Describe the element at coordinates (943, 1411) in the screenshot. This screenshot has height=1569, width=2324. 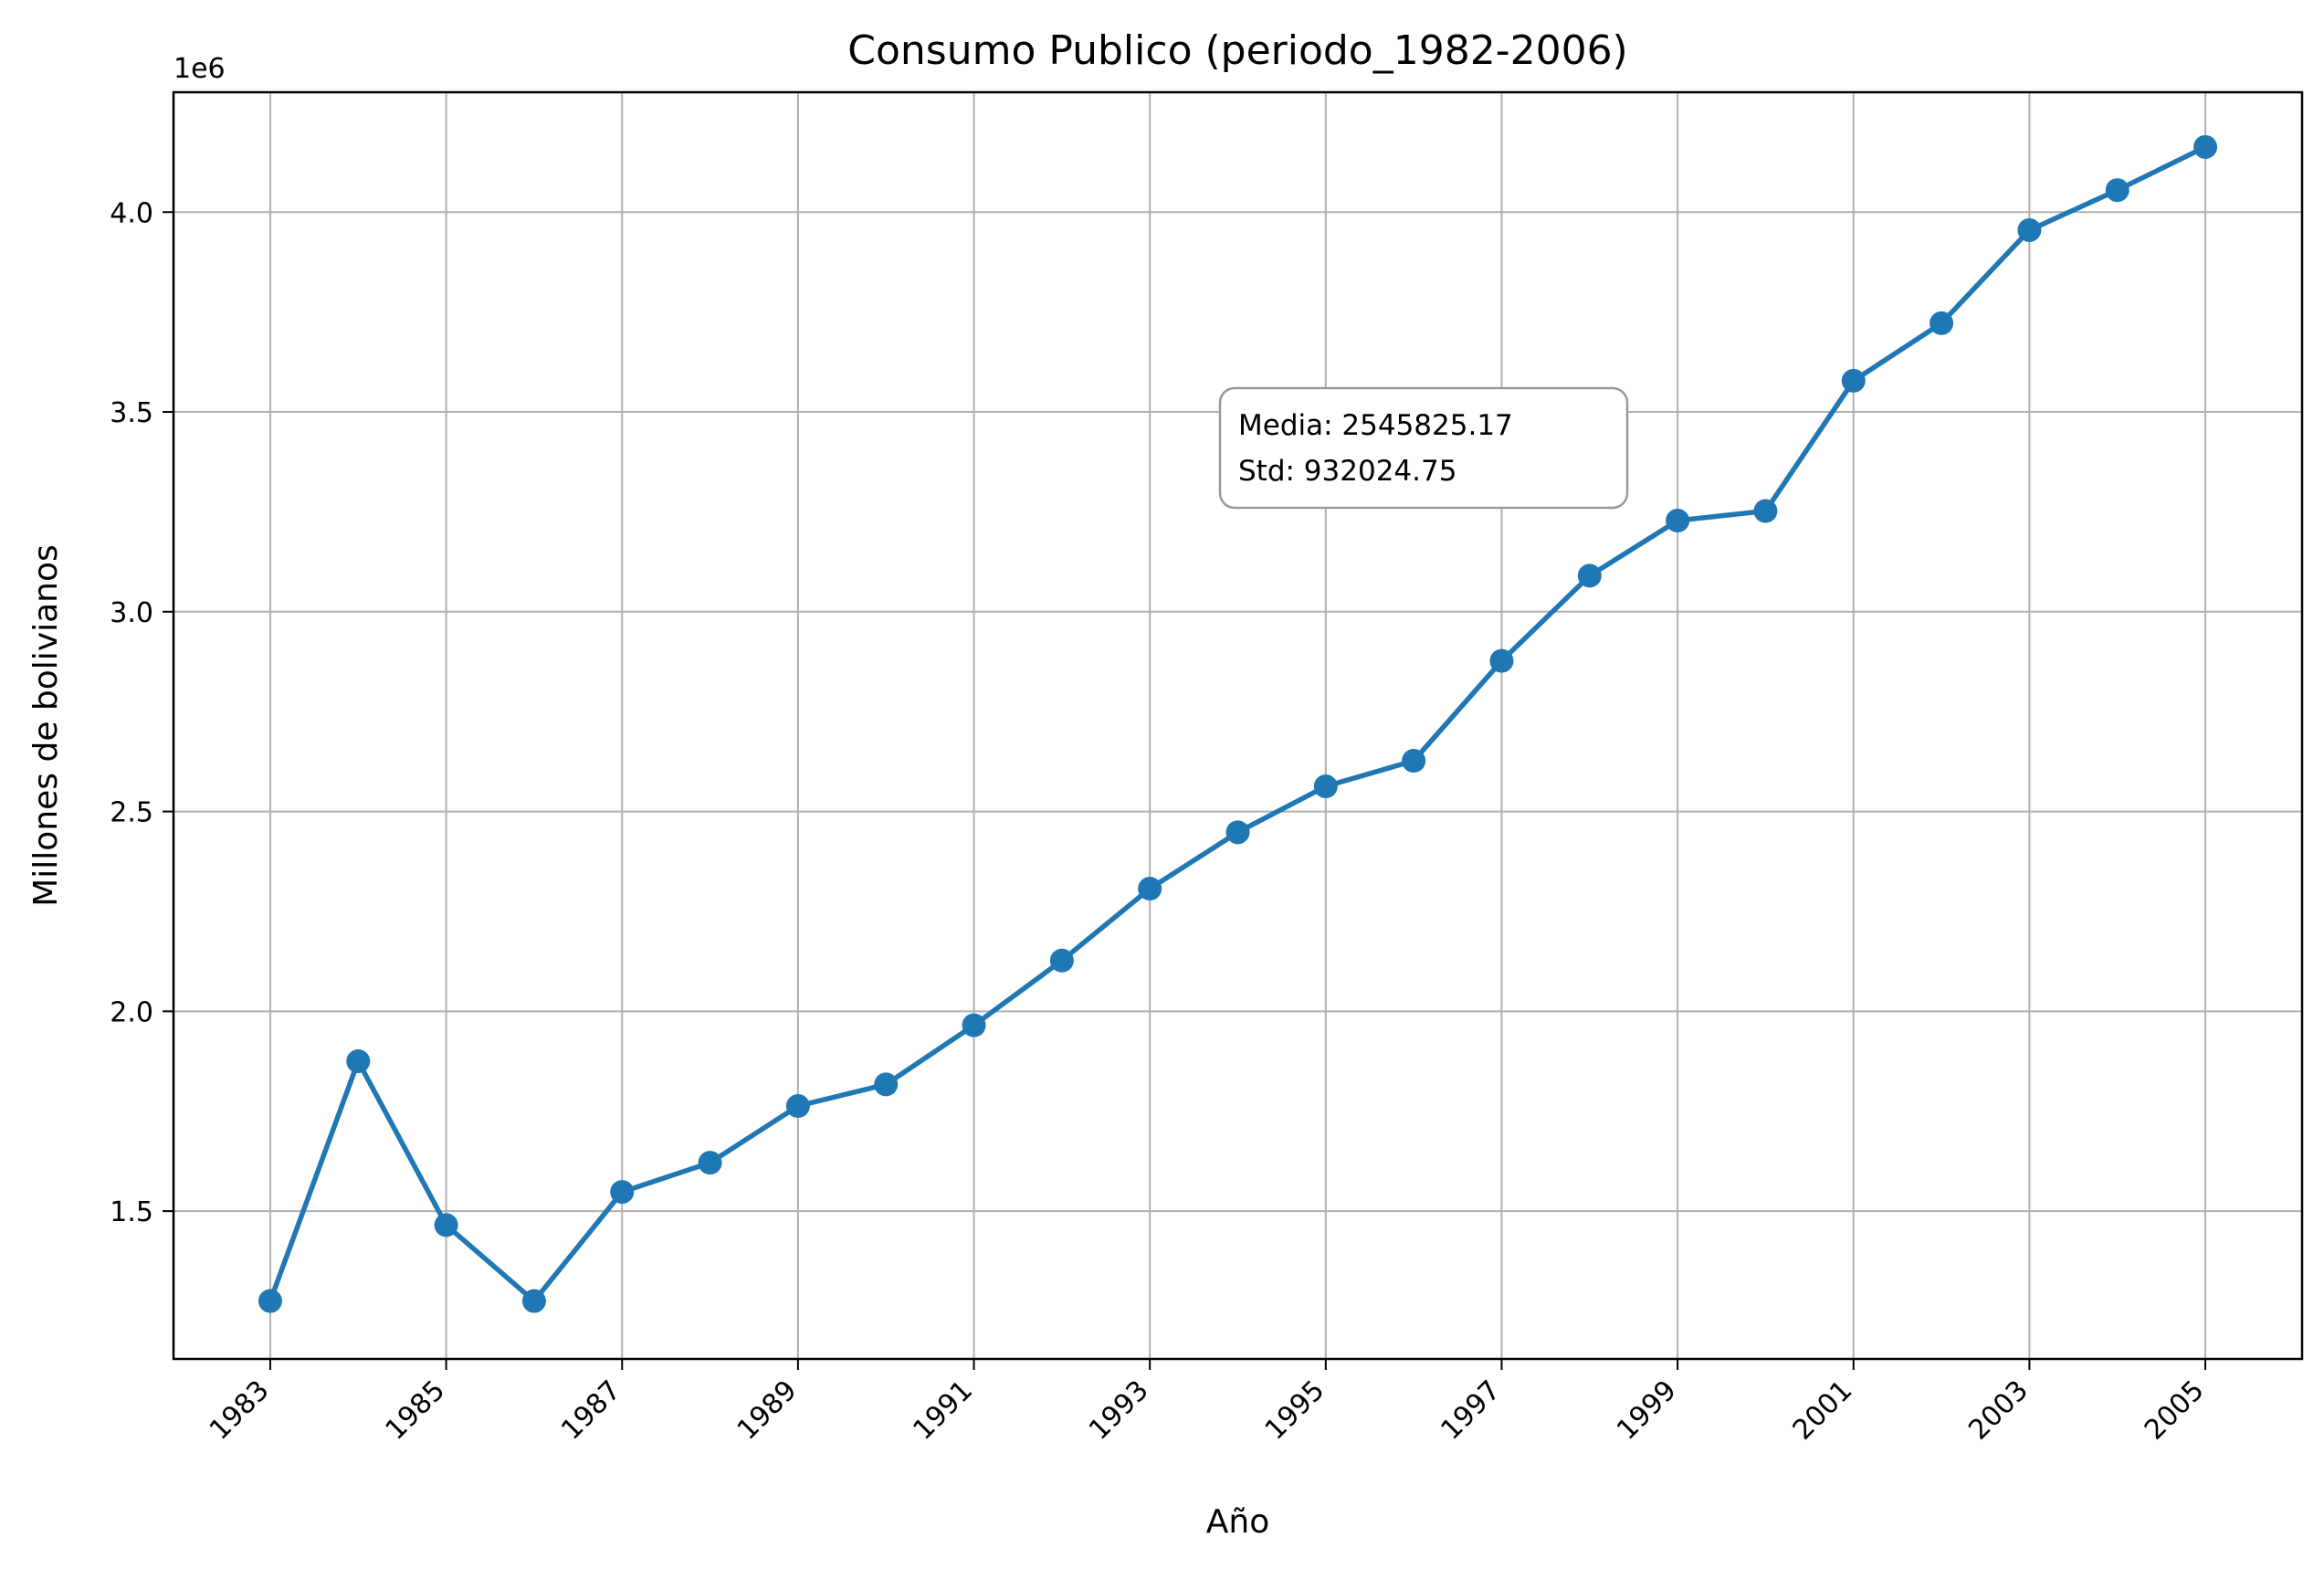
I see `x-tick-label: 1991` at that location.